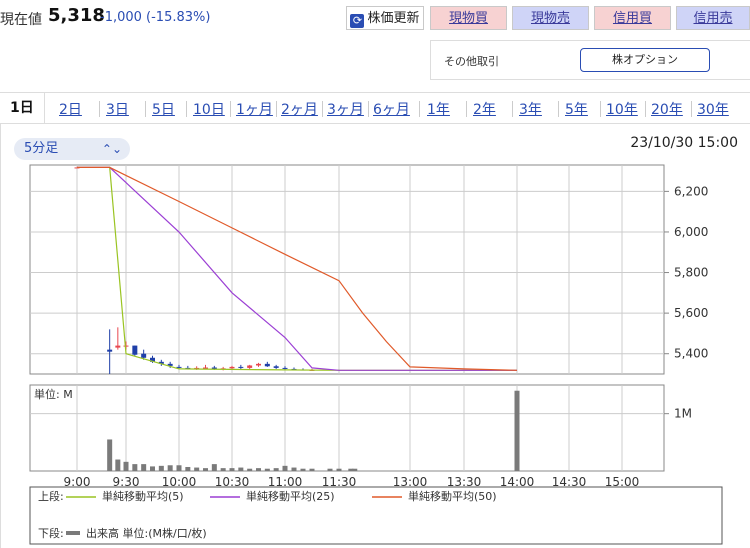  Describe the element at coordinates (21, 20) in the screenshot. I see `current-price-label: 現在値` at that location.